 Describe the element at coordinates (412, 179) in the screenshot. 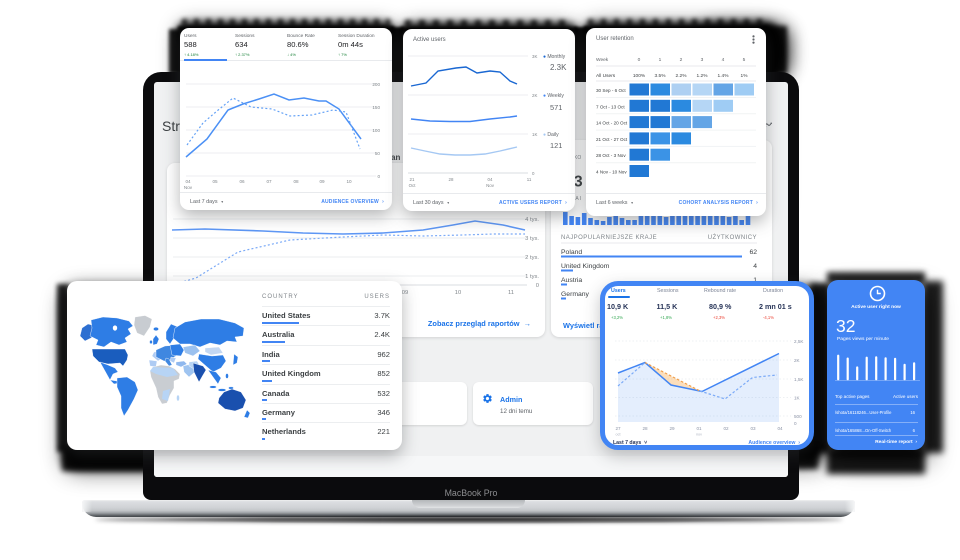

I see `svg-text: 21` at that location.